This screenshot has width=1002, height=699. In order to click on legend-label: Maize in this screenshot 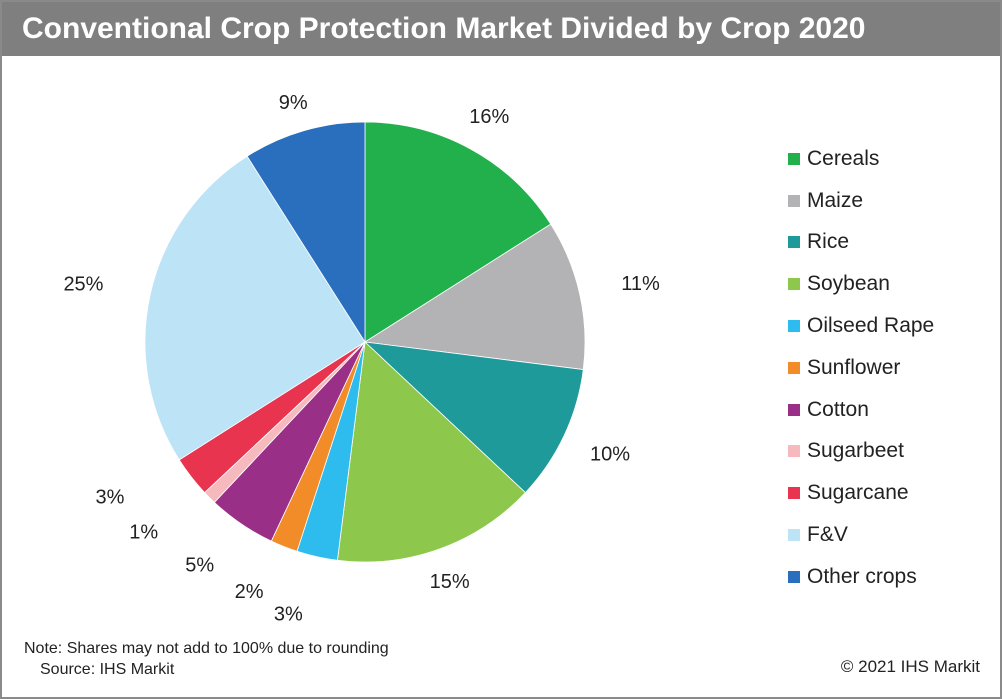, I will do `click(835, 200)`.